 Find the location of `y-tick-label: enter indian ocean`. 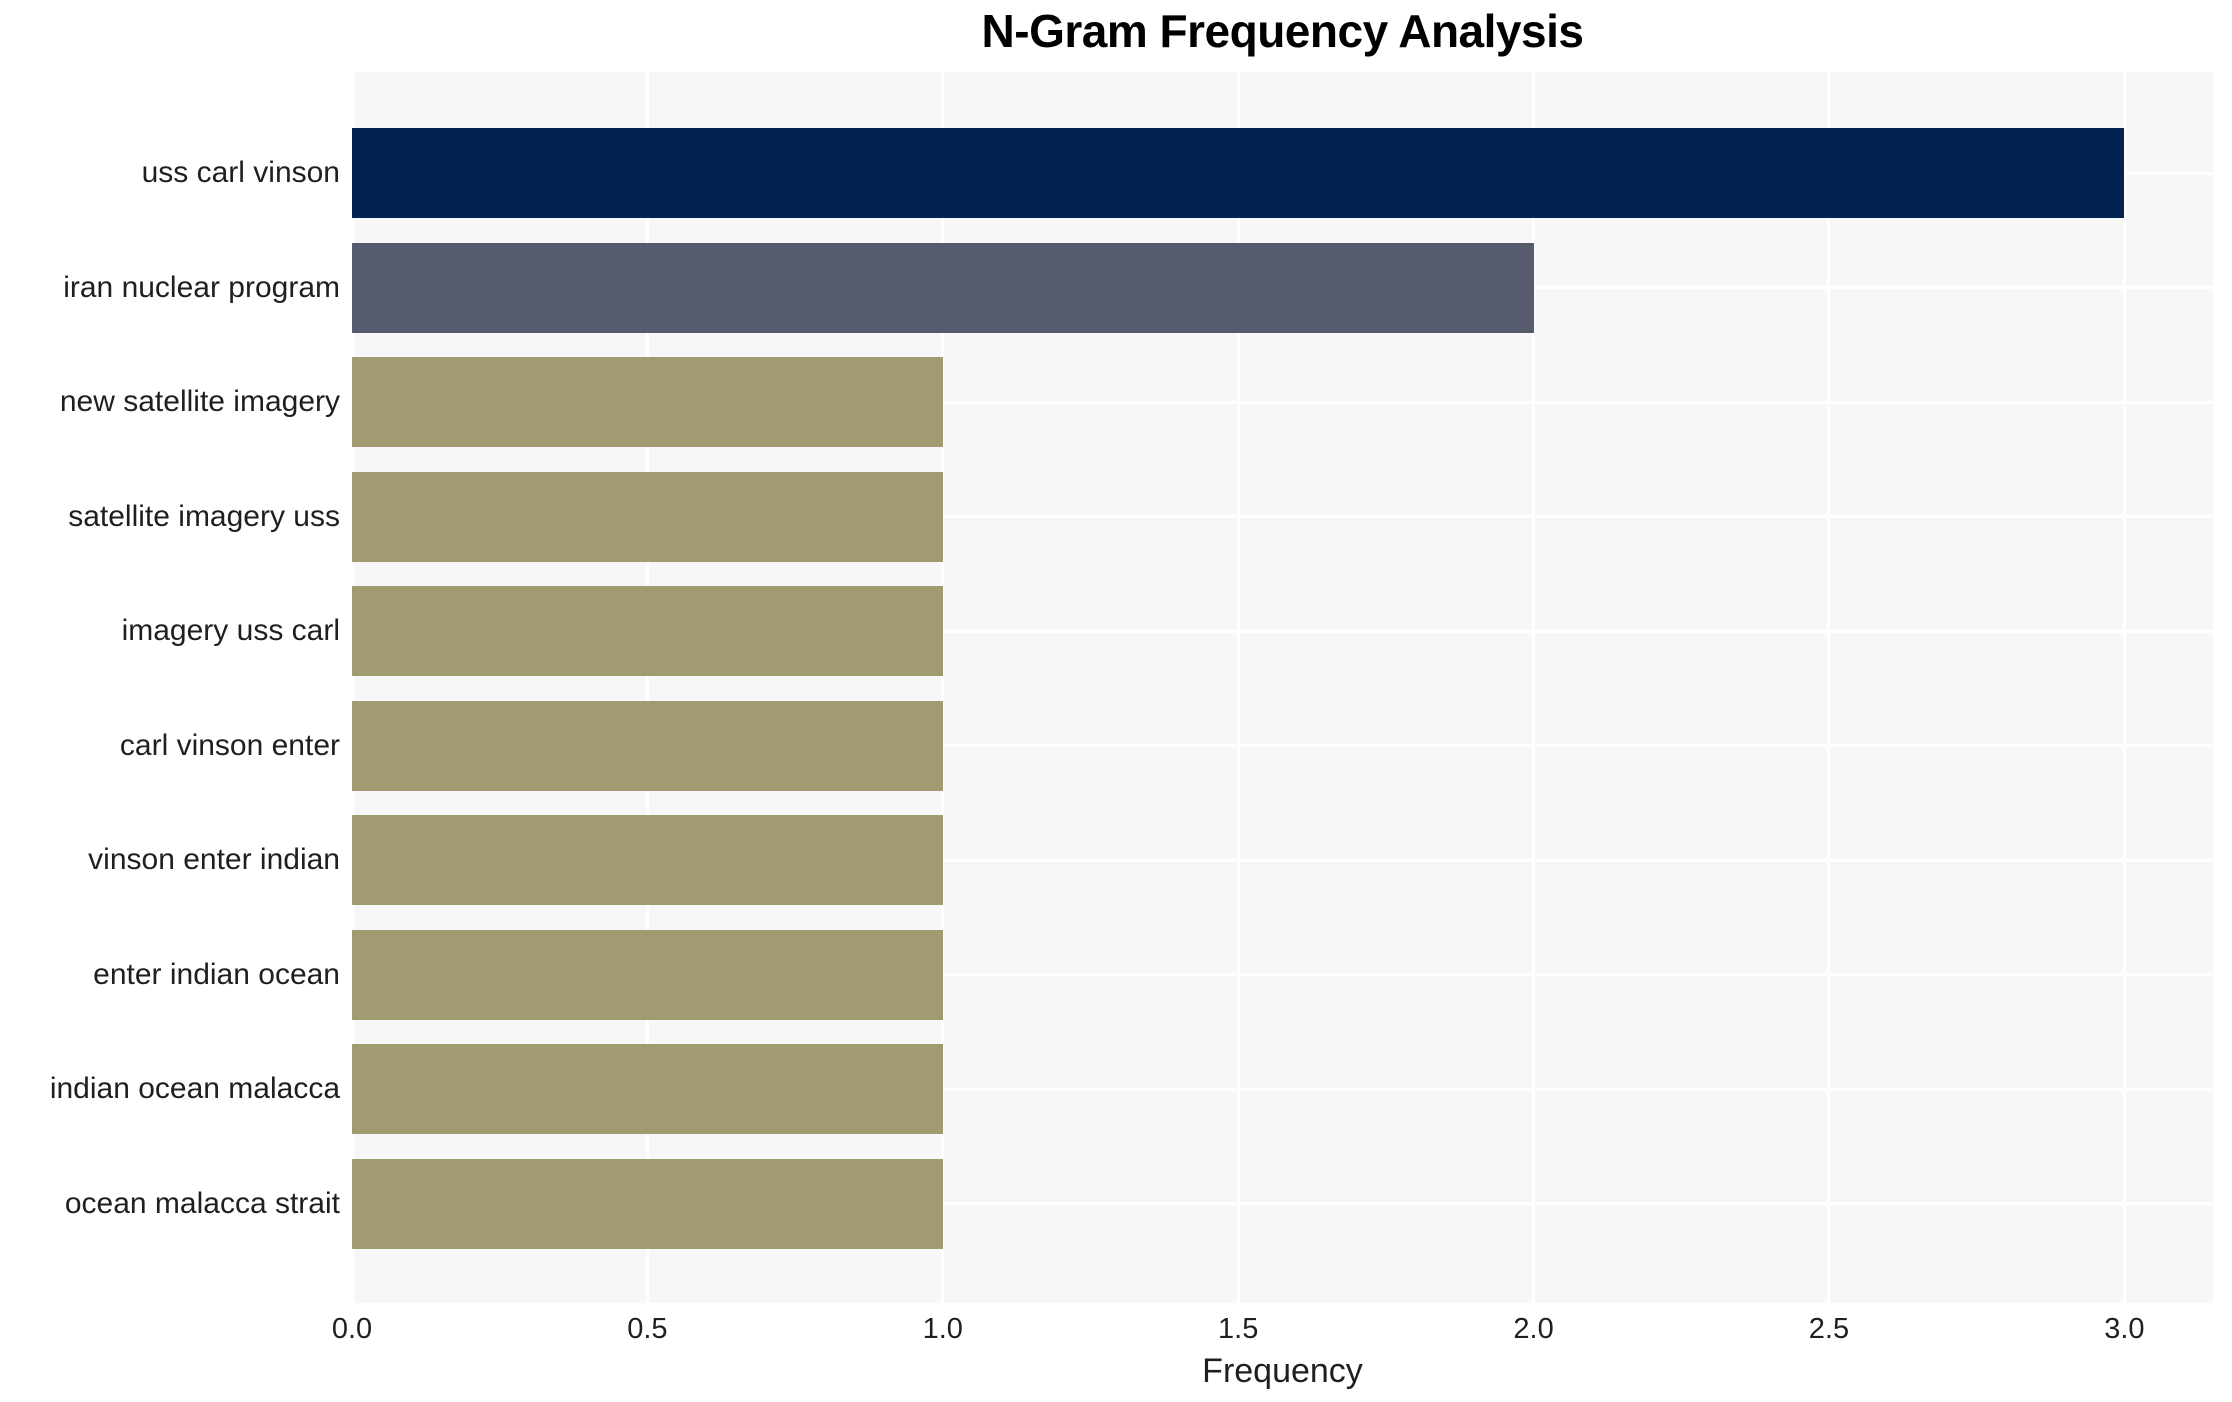

y-tick-label: enter indian ocean is located at coordinates (216, 974).